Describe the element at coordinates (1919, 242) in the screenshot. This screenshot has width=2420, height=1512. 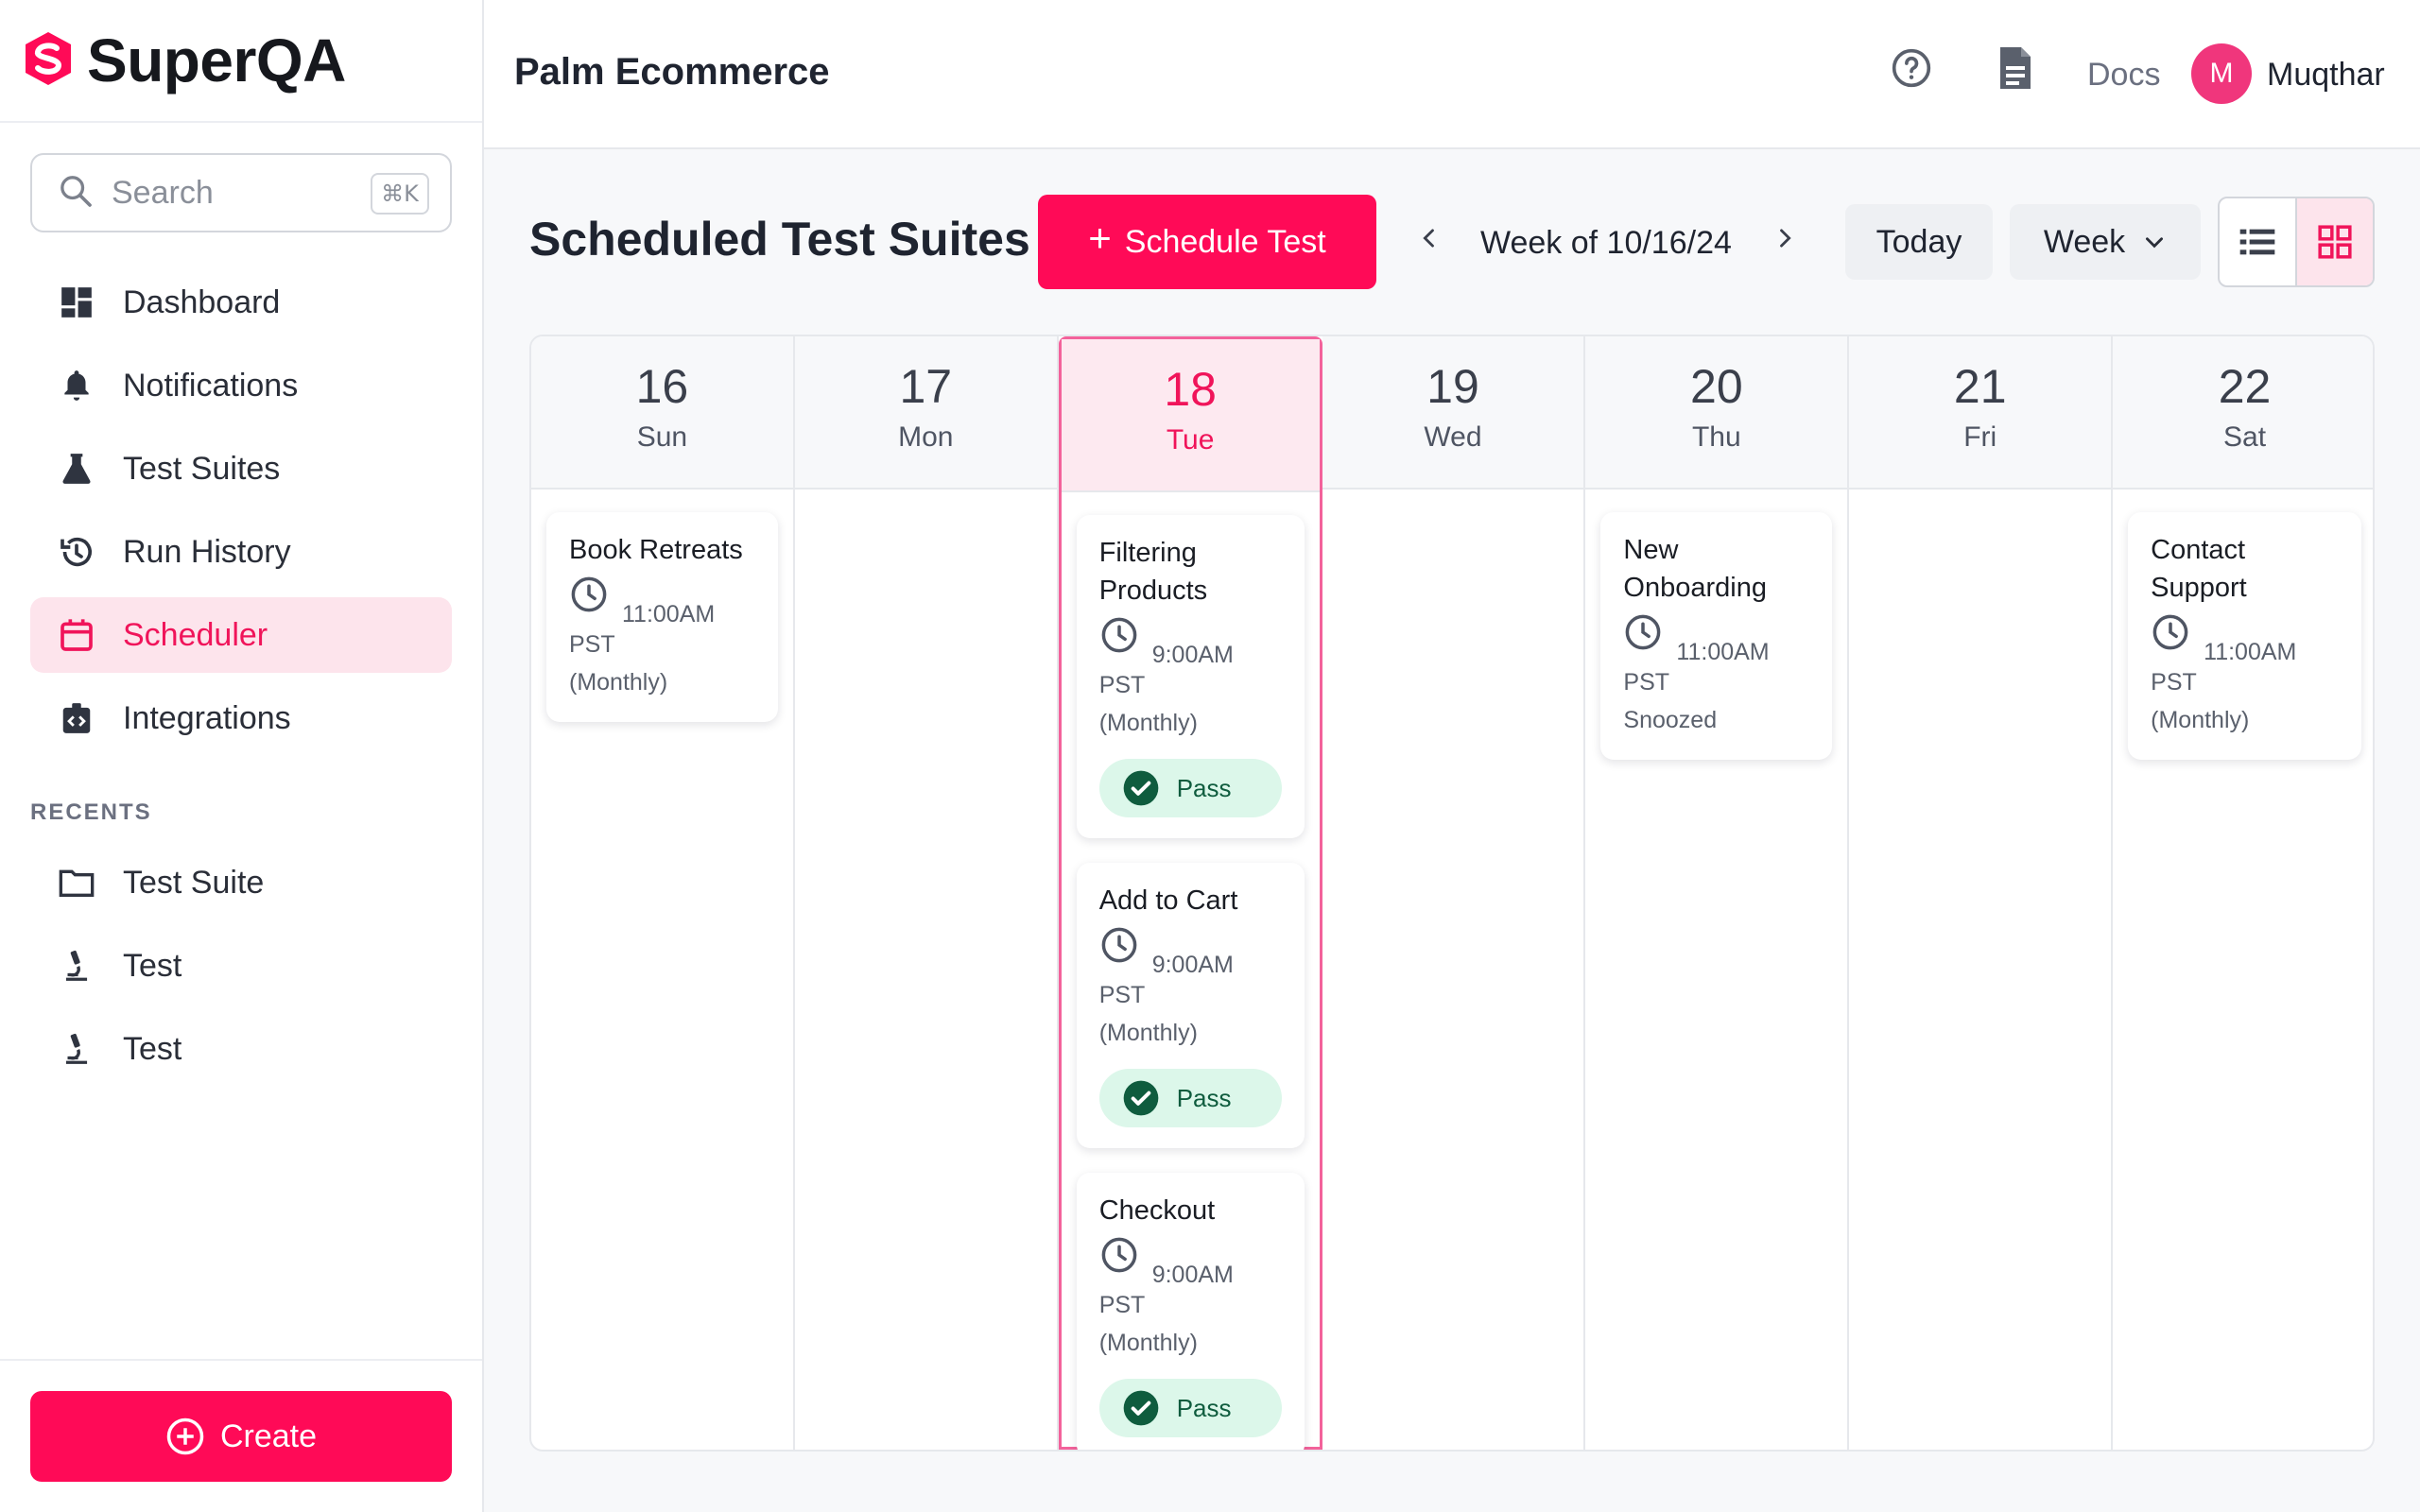
I see `today-button: Today` at that location.